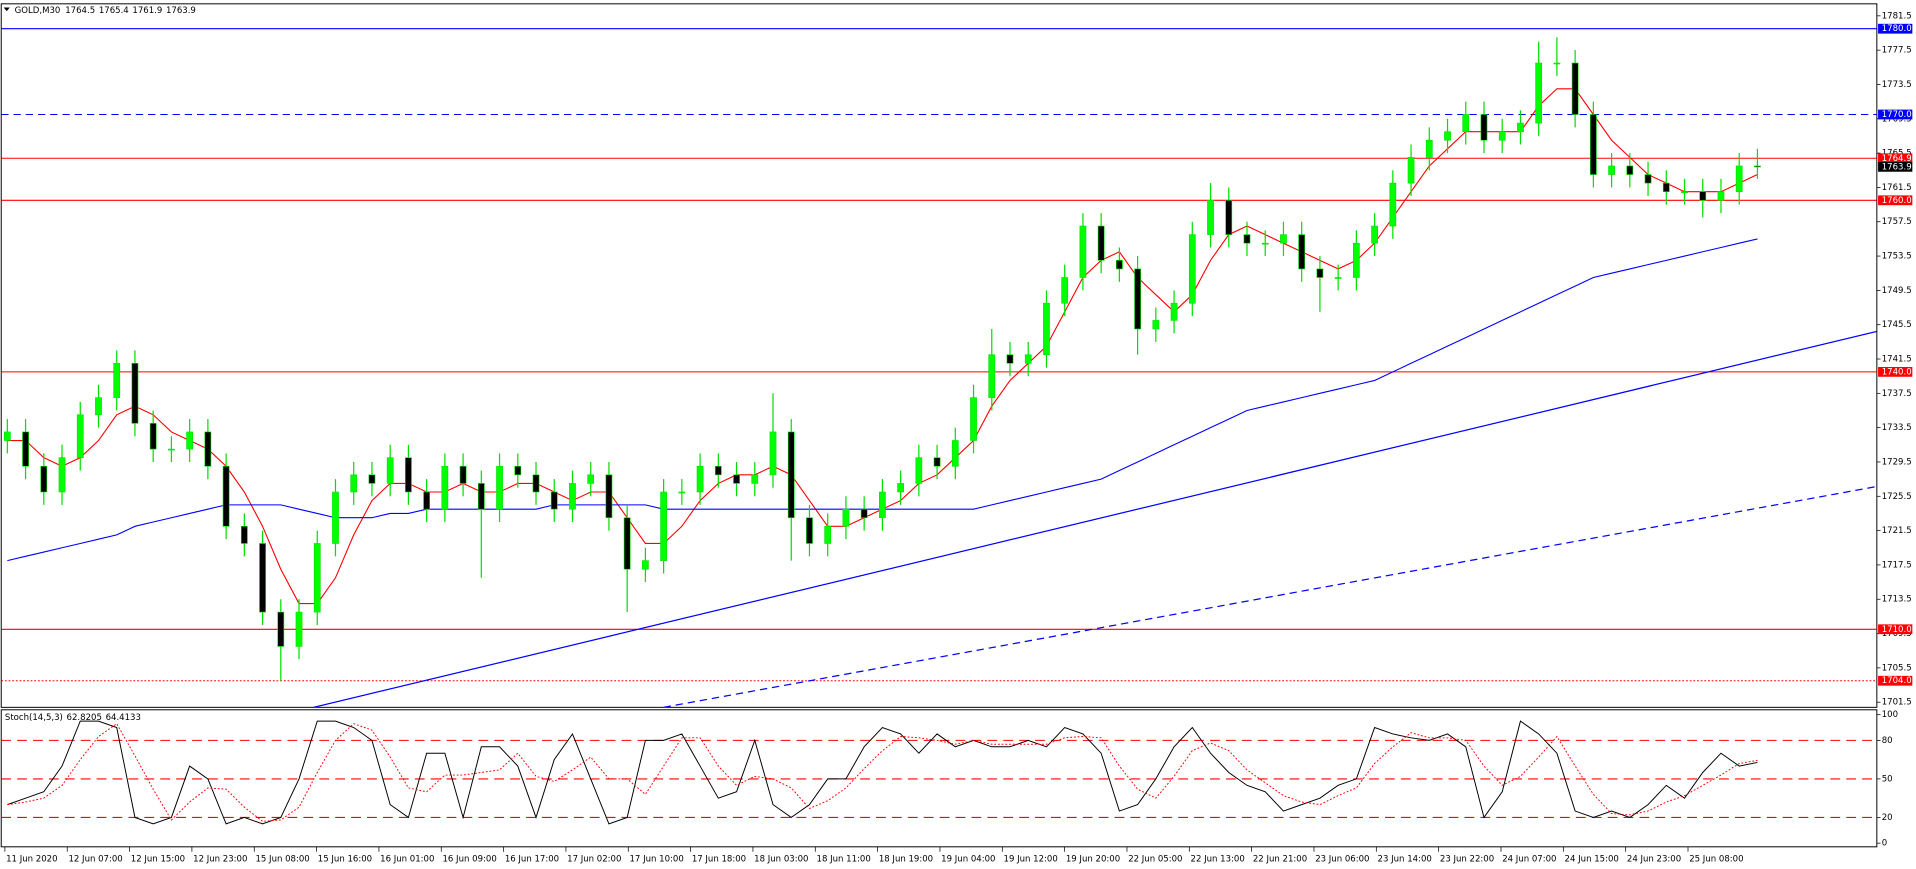 This screenshot has height=869, width=1916. What do you see at coordinates (906, 860) in the screenshot?
I see `x-tick-label: 18 Jun 19:00` at bounding box center [906, 860].